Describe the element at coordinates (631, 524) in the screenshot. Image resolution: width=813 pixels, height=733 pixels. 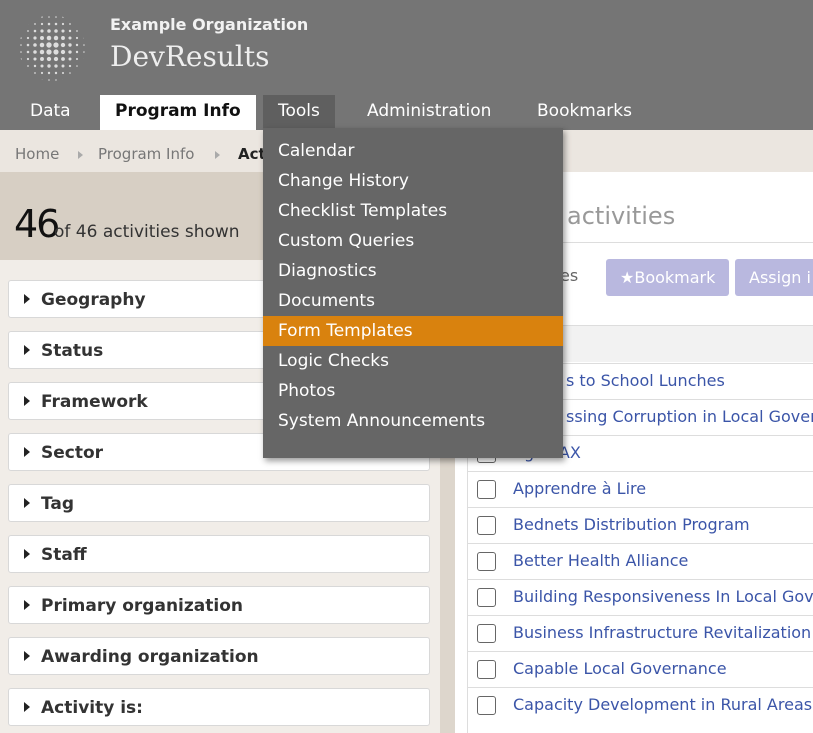
I see `activity-link: Bednets Distribution Program` at that location.